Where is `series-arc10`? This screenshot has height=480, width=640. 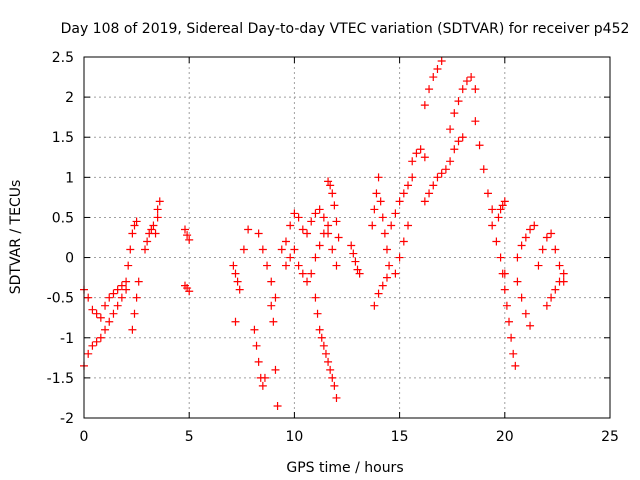
series-arc10 is located at coordinates (267, 265).